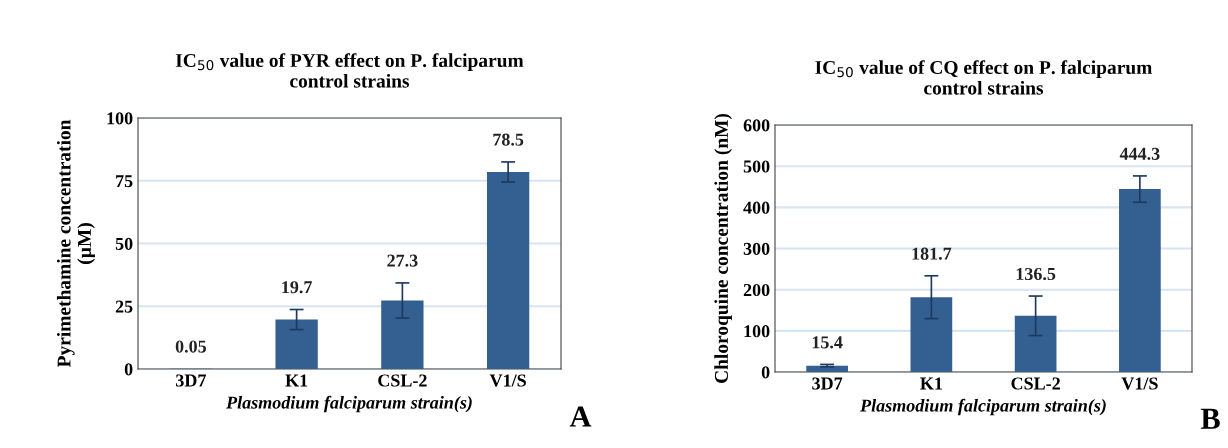  Describe the element at coordinates (756, 248) in the screenshot. I see `y-tick-label: 300` at that location.